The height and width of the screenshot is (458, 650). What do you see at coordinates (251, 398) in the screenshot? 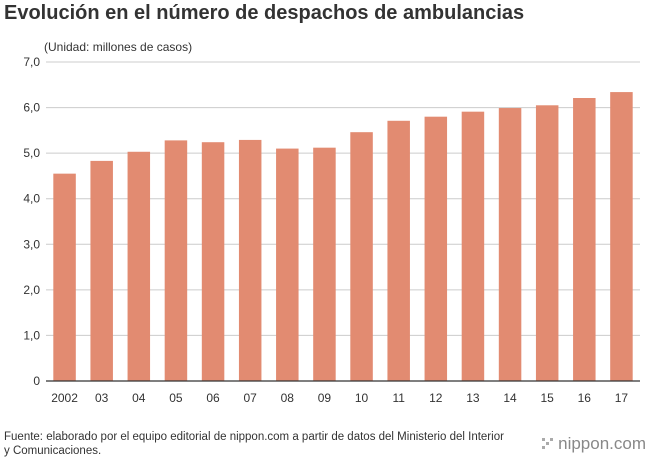
I see `x-tick-label: 07` at bounding box center [251, 398].